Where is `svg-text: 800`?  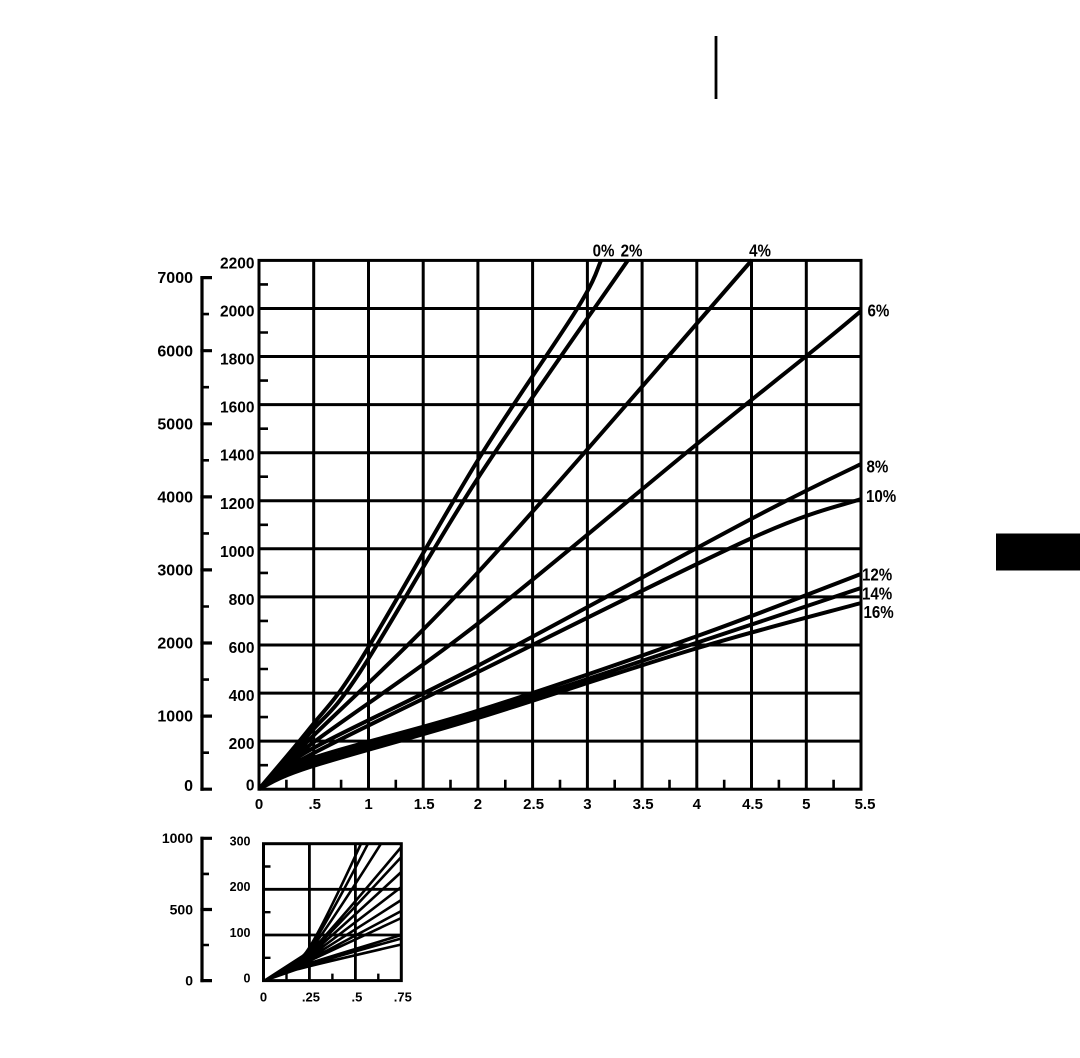 svg-text: 800 is located at coordinates (242, 600).